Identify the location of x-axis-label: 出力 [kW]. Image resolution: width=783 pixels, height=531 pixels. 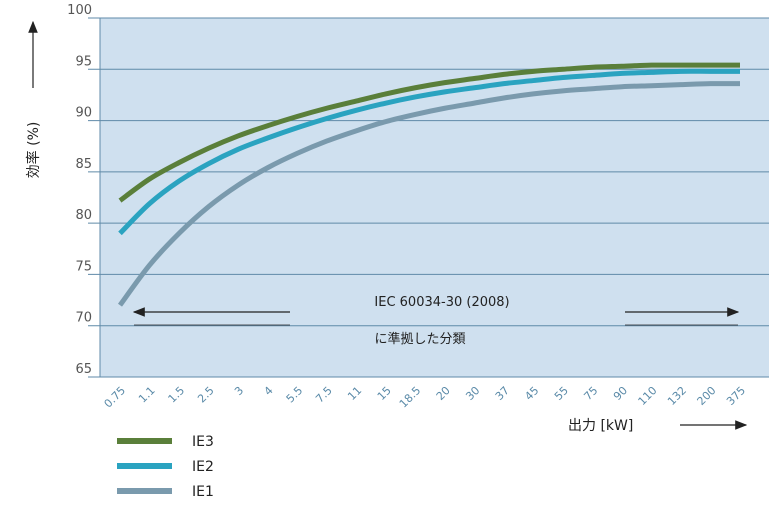
(600, 426).